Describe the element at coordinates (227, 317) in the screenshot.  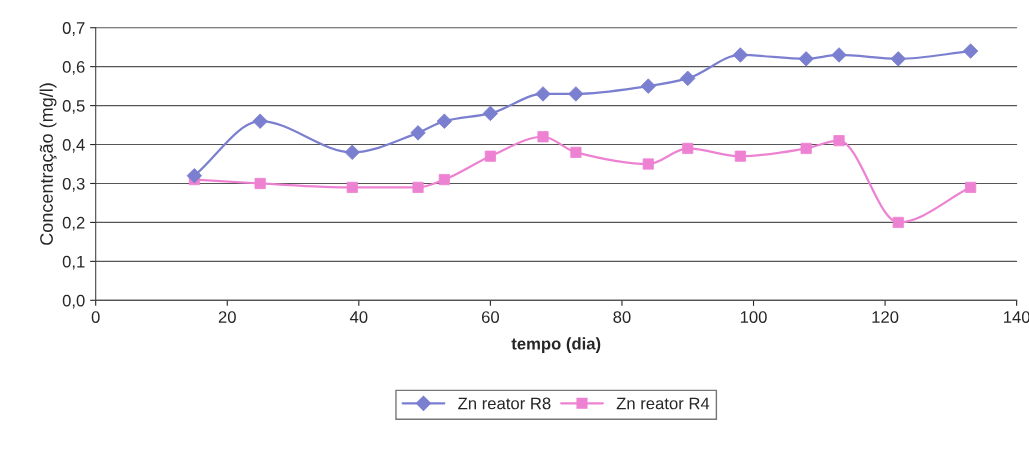
I see `x-tick-label: 20` at that location.